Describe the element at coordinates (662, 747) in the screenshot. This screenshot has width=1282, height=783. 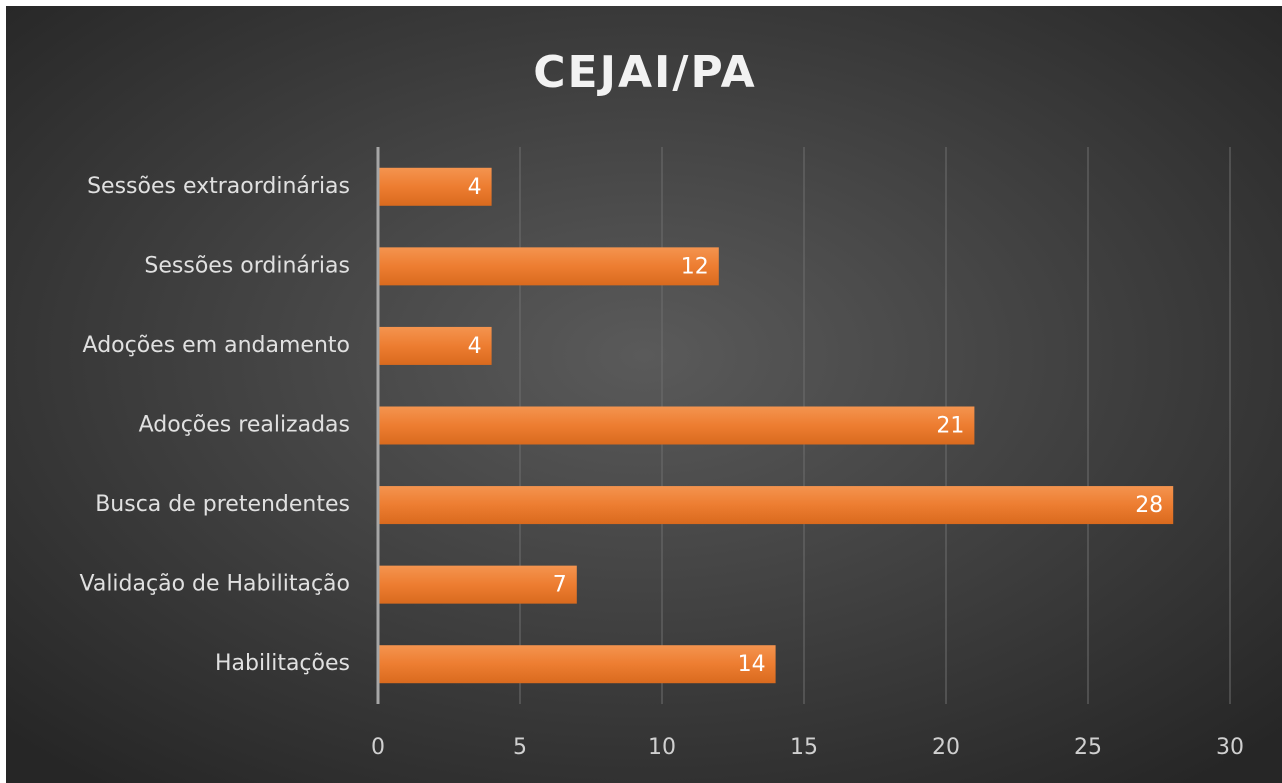
I see `x-tick-label: 10` at that location.